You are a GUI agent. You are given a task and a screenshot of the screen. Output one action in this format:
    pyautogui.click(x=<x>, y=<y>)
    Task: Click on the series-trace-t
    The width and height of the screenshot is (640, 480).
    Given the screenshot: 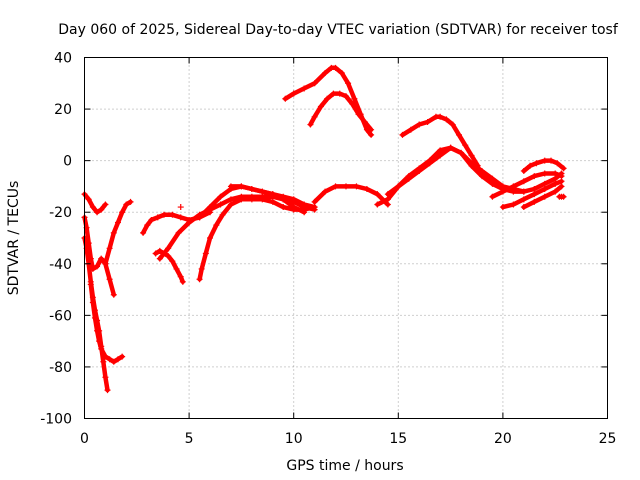 What is the action you would take?
    pyautogui.click(x=532, y=194)
    